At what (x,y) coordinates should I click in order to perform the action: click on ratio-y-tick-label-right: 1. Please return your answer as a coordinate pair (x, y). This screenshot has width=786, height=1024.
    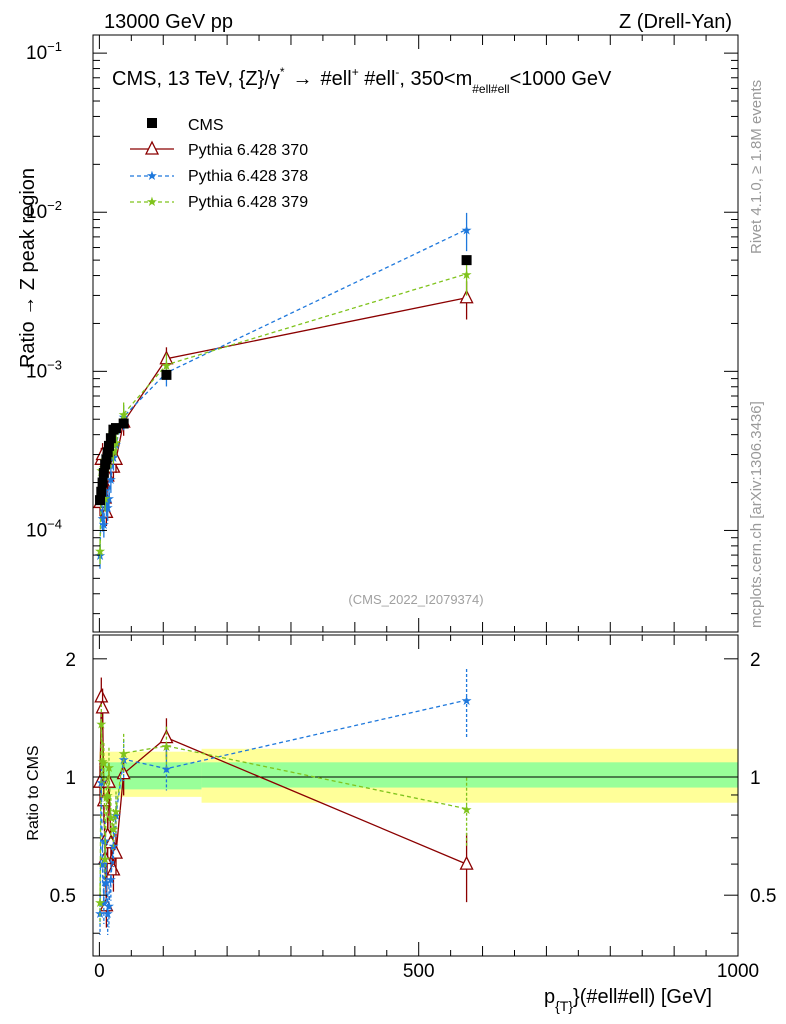
    Looking at the image, I should click on (755, 778).